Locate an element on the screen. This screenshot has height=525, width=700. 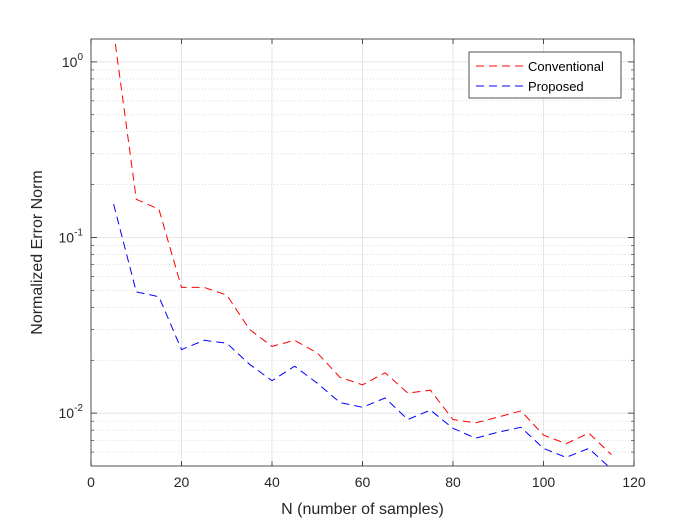
y-tick-label: 10⁰ is located at coordinates (73, 61).